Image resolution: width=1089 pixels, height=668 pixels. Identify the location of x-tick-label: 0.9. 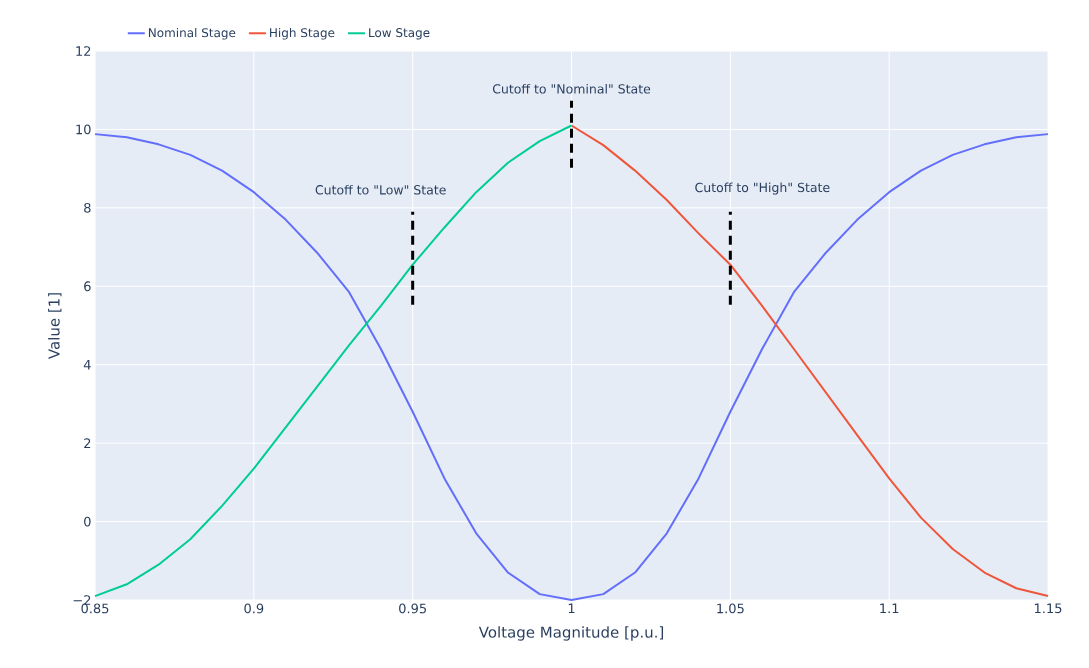
(254, 608).